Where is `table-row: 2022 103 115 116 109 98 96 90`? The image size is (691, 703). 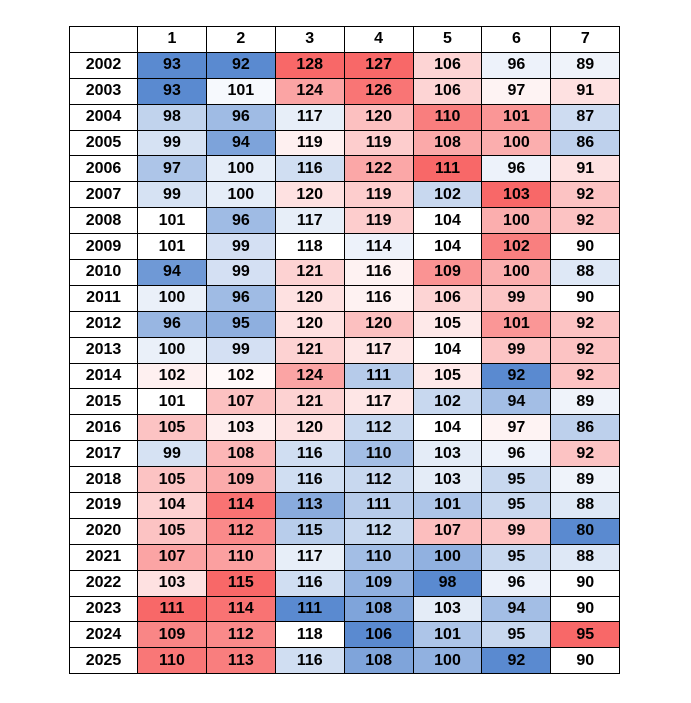 table-row: 2022 103 115 116 109 98 96 90 is located at coordinates (345, 583).